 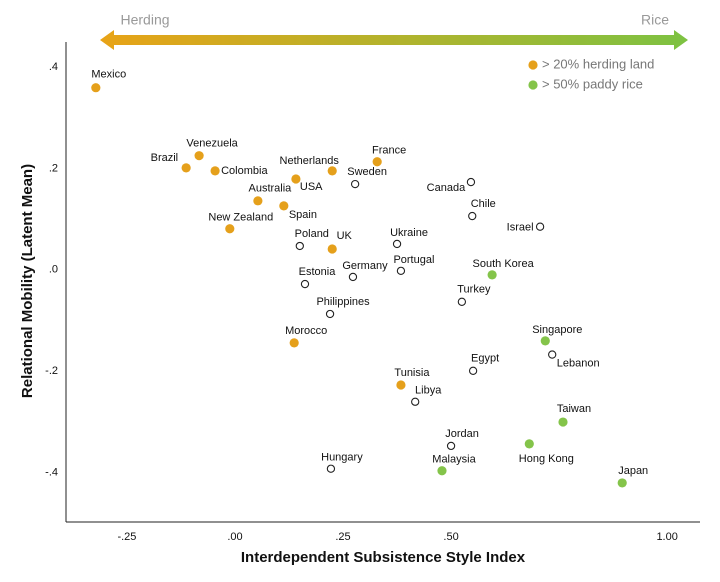 What do you see at coordinates (557, 330) in the screenshot?
I see `point-label: Singapore` at bounding box center [557, 330].